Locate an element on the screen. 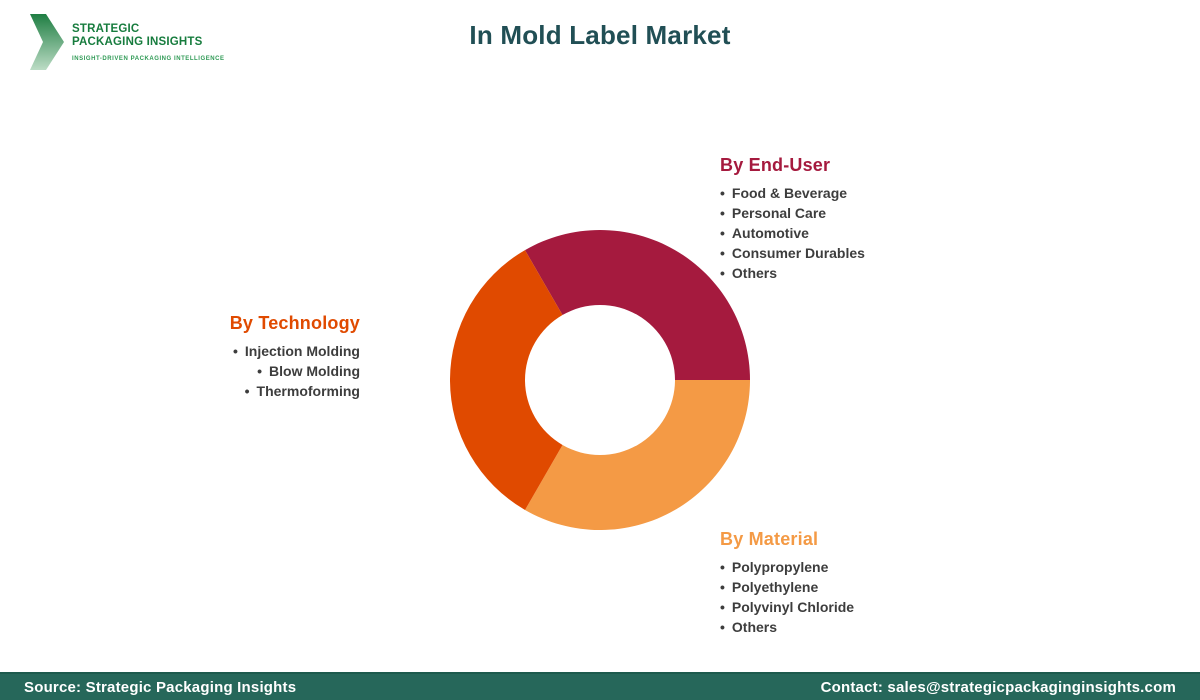 This screenshot has height=700, width=1200. legend-item: • Automotive is located at coordinates (792, 233).